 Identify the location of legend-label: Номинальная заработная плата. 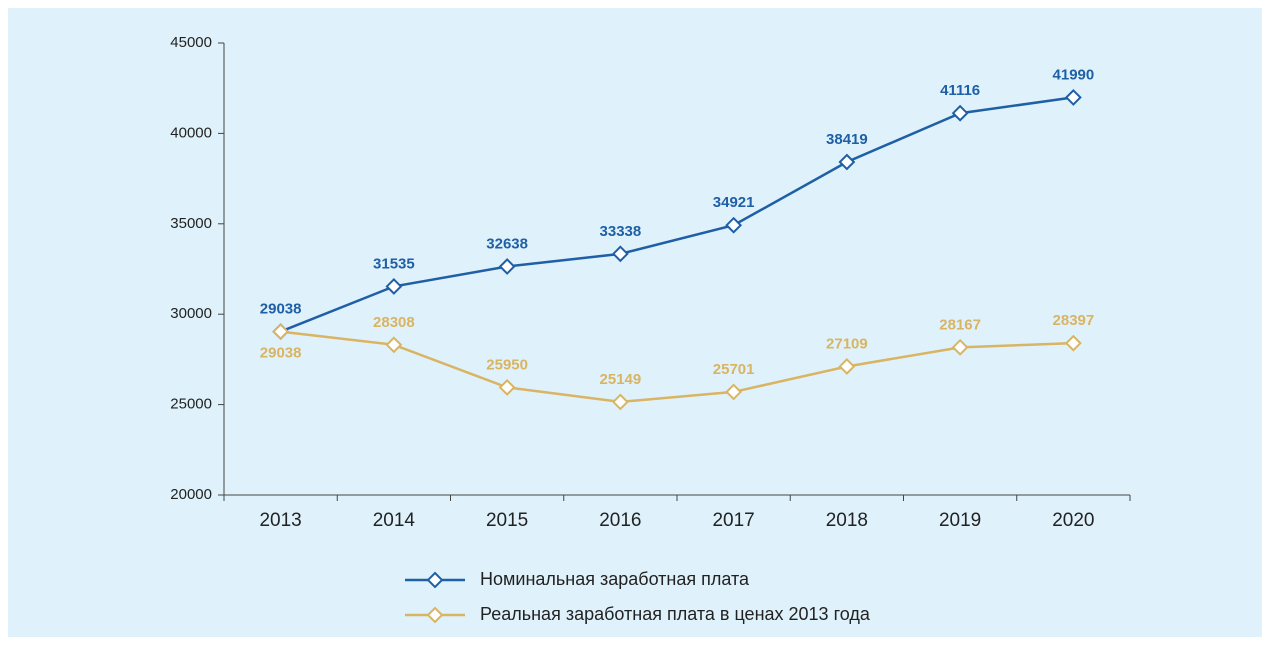
(615, 579).